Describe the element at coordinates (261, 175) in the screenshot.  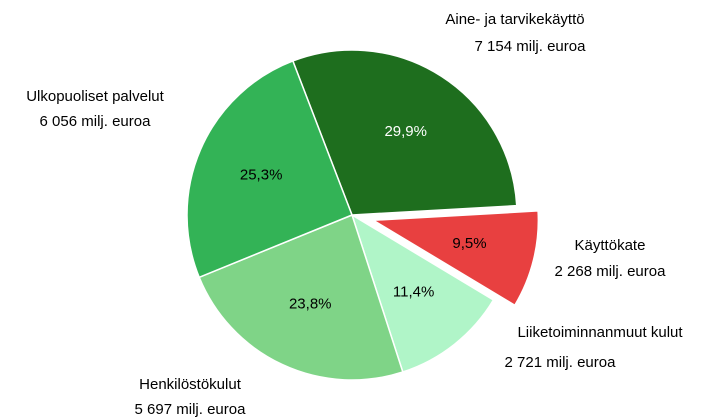
I see `data-label: 25,3%` at that location.